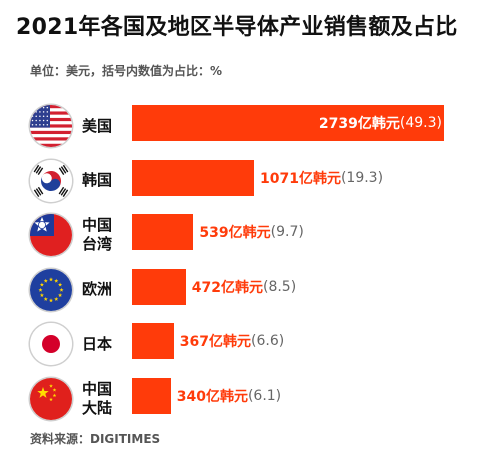 This screenshot has width=480, height=453. I want to click on bar-row: 中国大陆 340亿韩元 (6.1), so click(240, 399).